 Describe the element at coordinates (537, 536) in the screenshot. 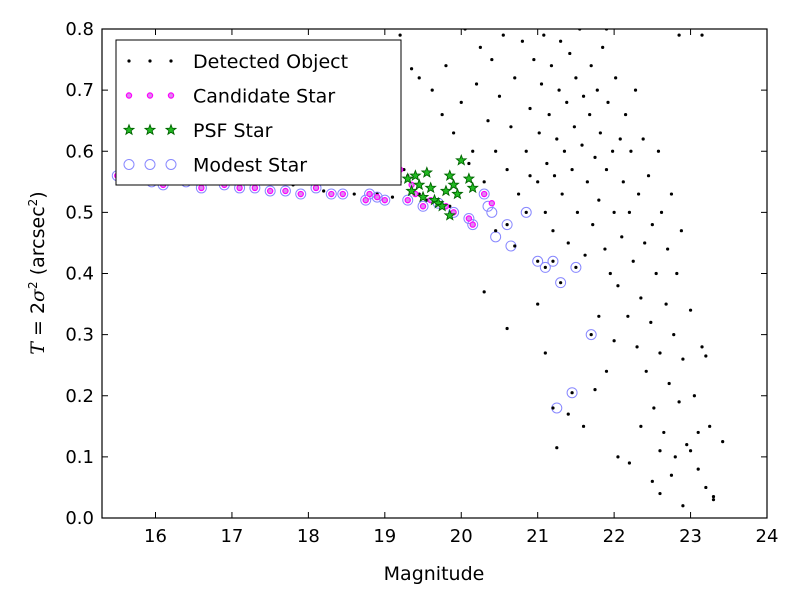

I see `x-tick-label: 21` at that location.